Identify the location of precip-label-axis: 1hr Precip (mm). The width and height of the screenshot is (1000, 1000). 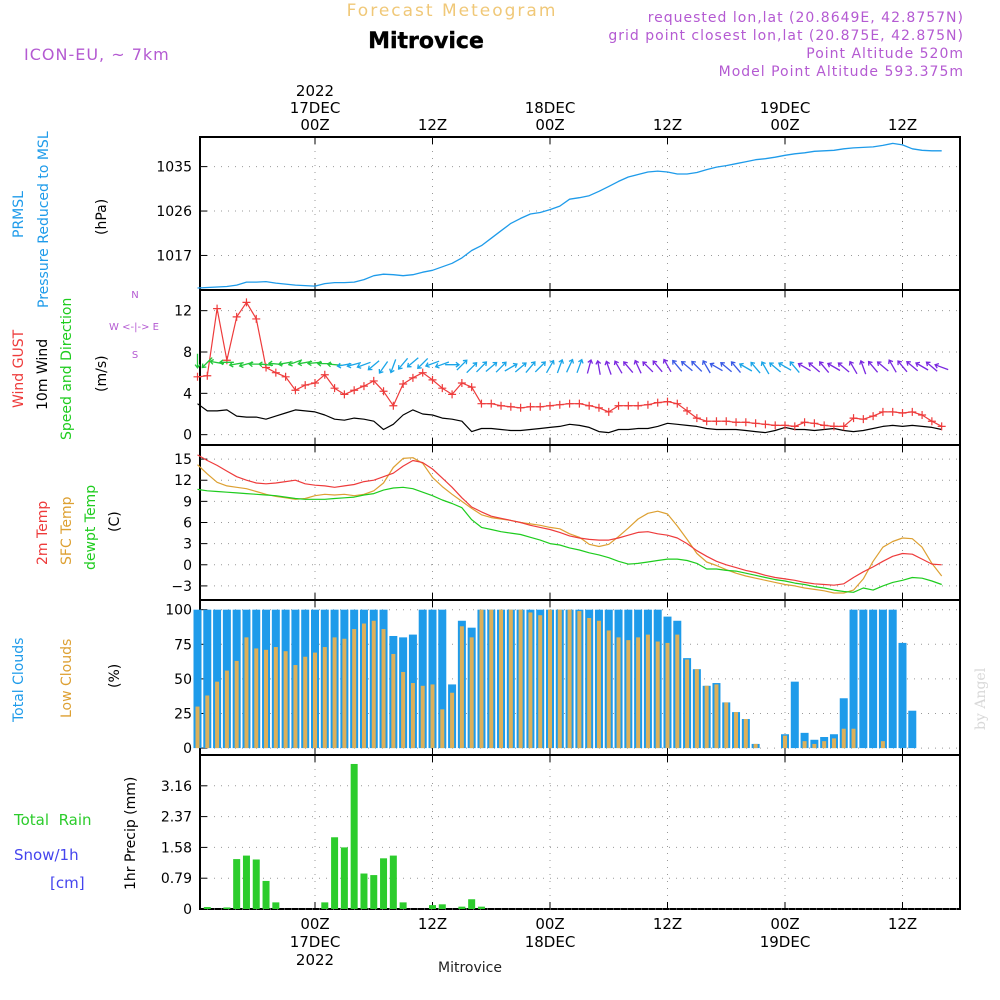
(131, 833).